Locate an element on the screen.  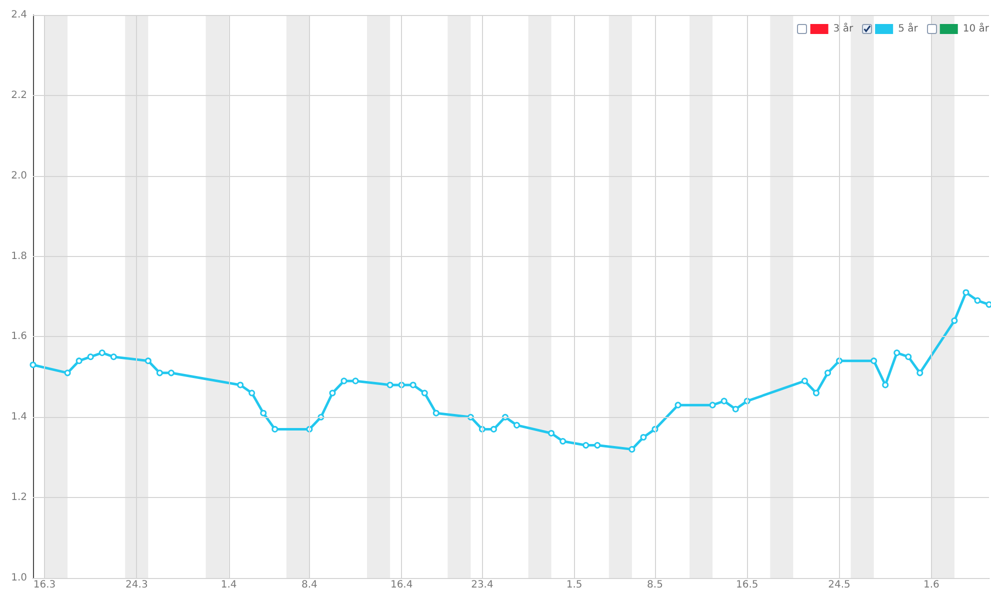
x-tick-label: 24.5 is located at coordinates (839, 585).